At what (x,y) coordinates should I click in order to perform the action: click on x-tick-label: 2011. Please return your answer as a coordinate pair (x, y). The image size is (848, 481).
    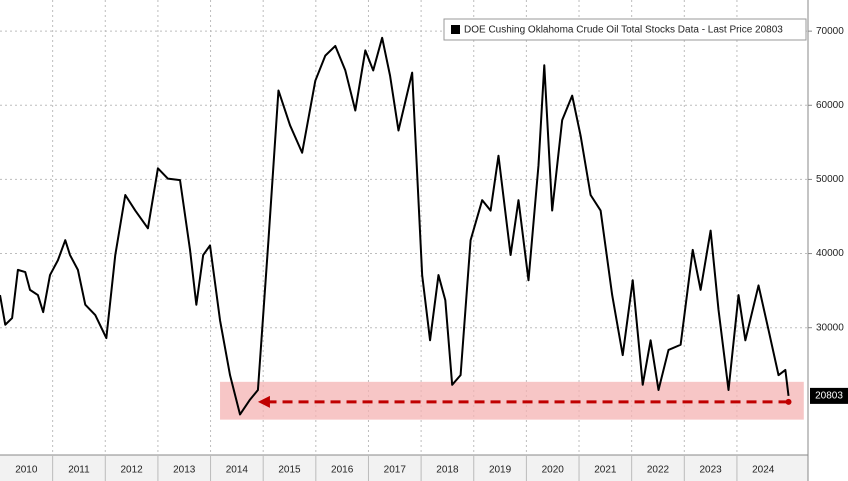
    Looking at the image, I should click on (79, 470).